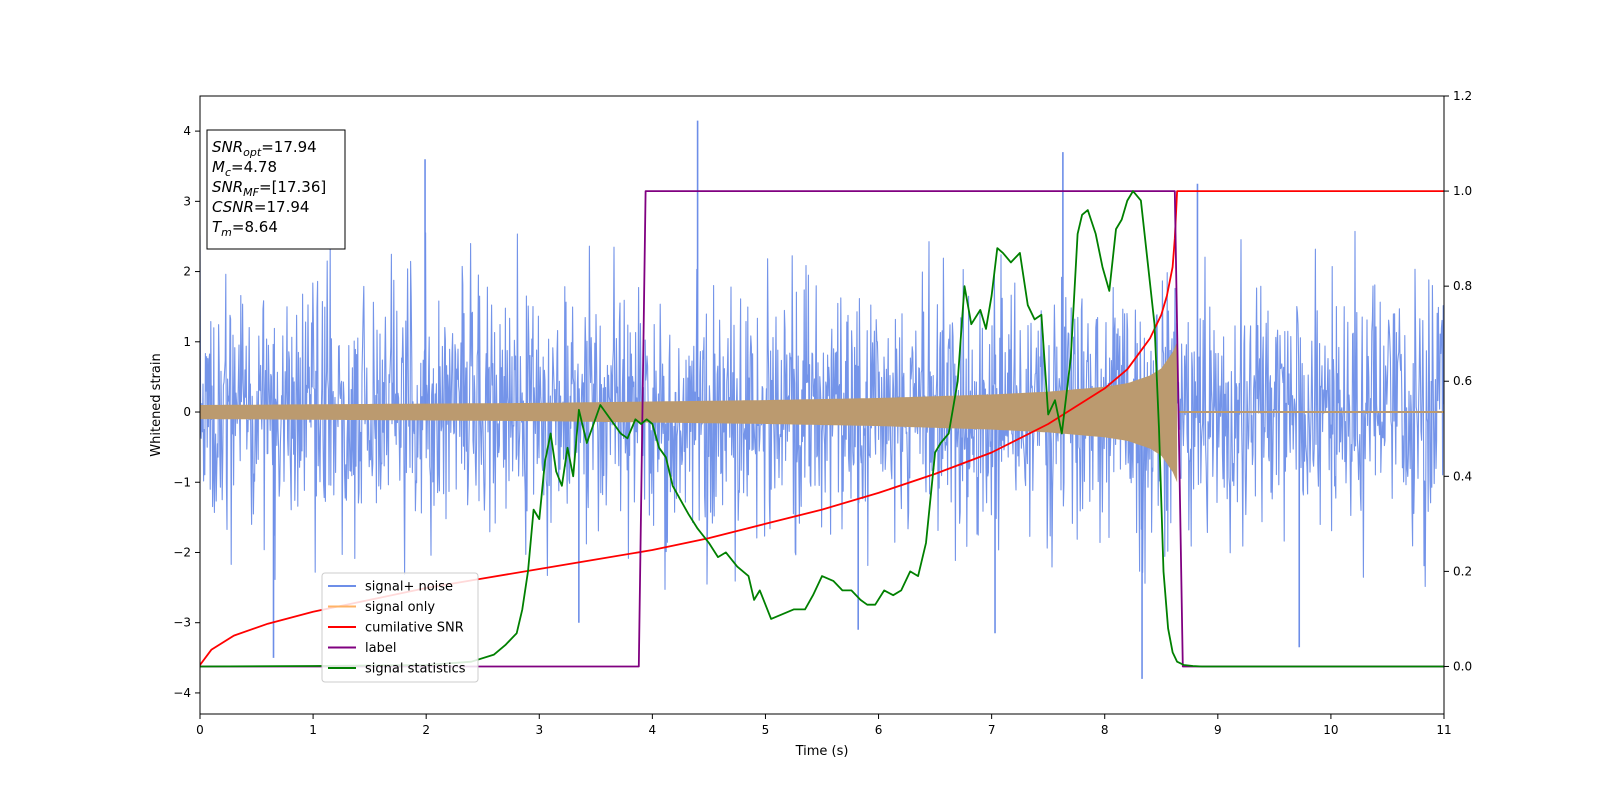 This screenshot has width=1600, height=800. What do you see at coordinates (1462, 286) in the screenshot?
I see `y2-tick-label: 0.8` at bounding box center [1462, 286].